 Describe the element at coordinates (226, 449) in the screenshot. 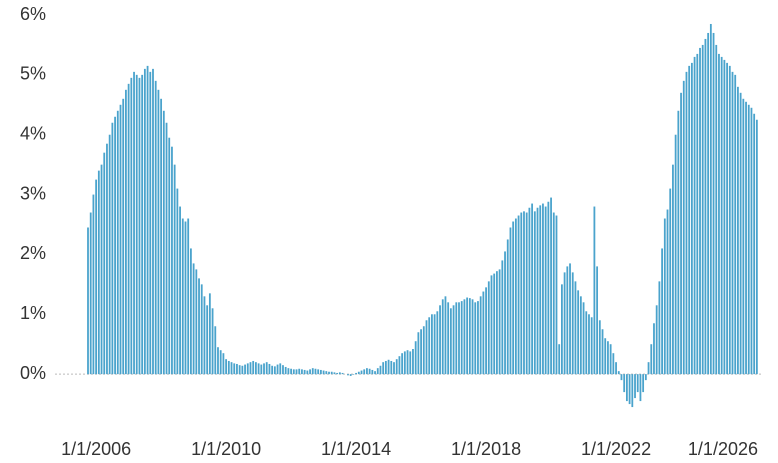

I see `x-tick-label: 1/1/2010` at that location.